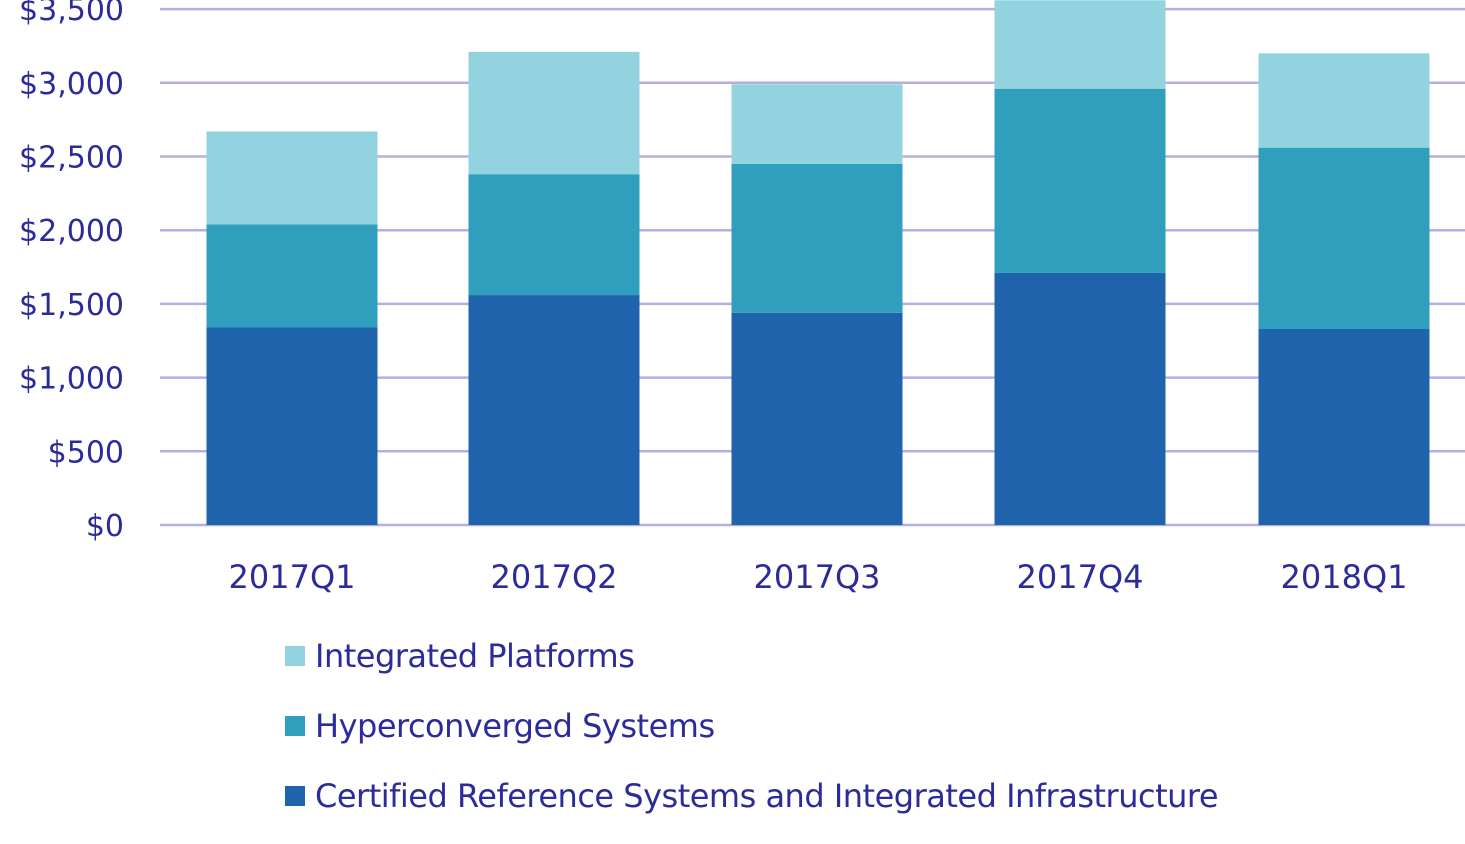 This screenshot has width=1465, height=844. What do you see at coordinates (71, 158) in the screenshot?
I see `y-tick-label: $2,500` at bounding box center [71, 158].